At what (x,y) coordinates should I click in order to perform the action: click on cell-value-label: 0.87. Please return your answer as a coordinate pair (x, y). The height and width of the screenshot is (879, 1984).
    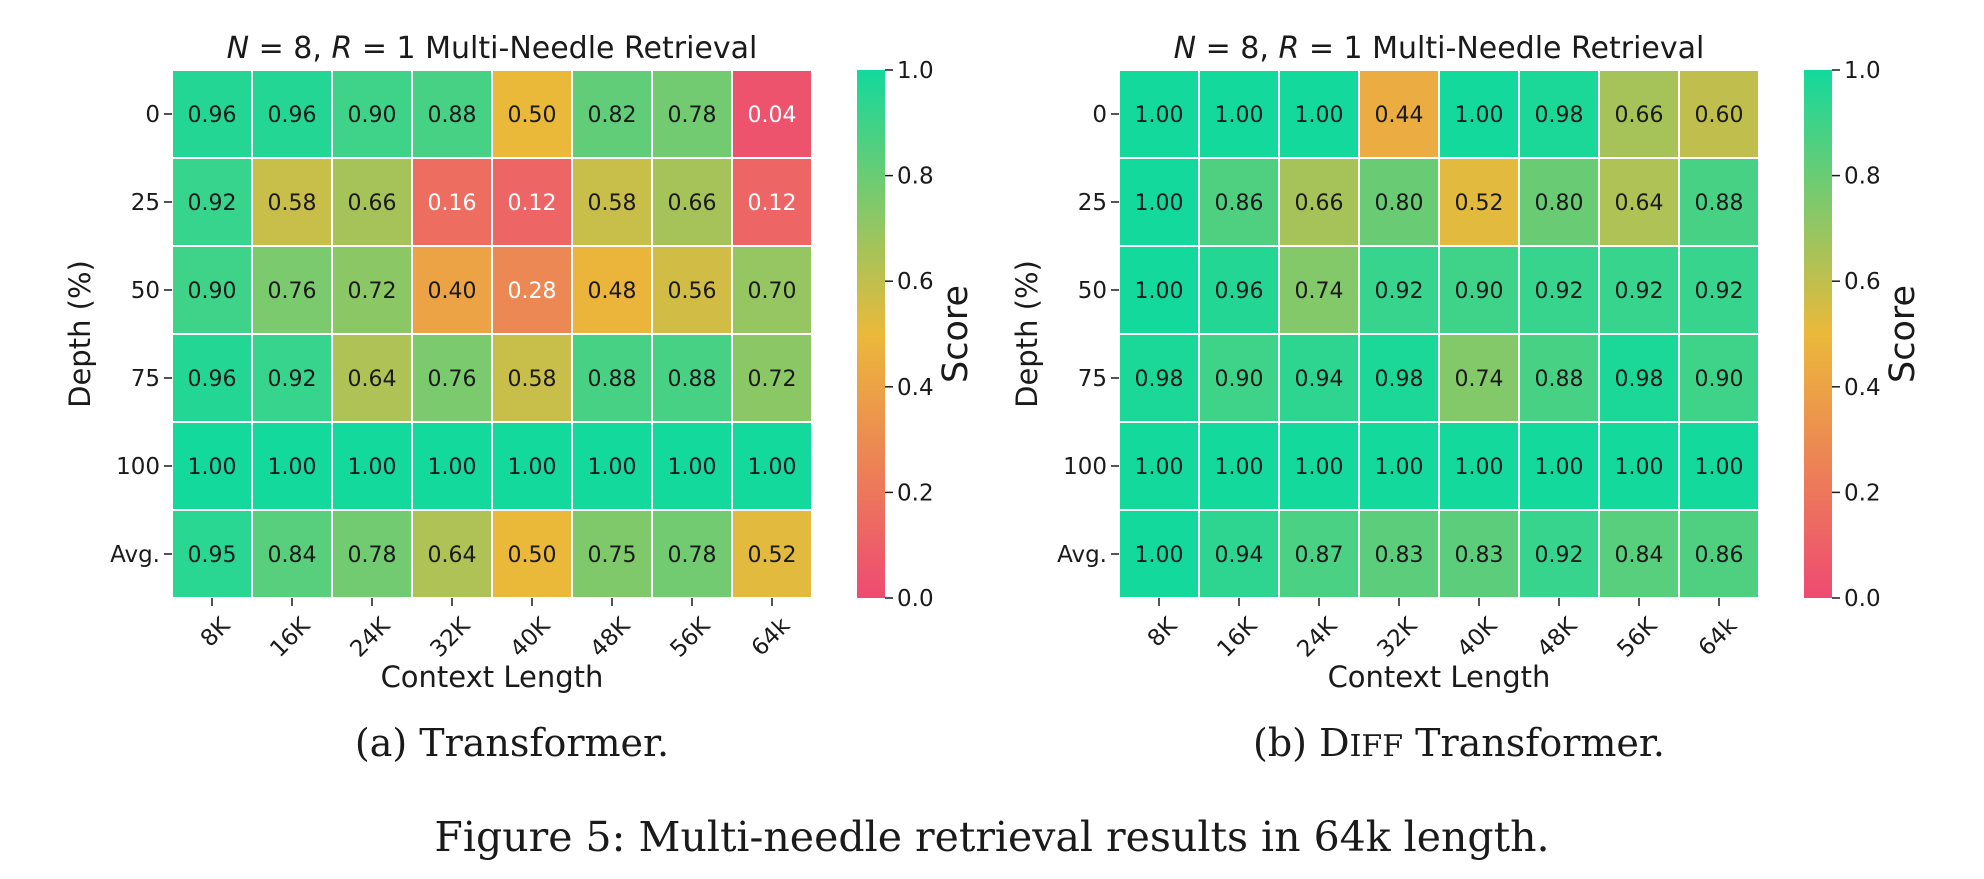
    Looking at the image, I should click on (1319, 555).